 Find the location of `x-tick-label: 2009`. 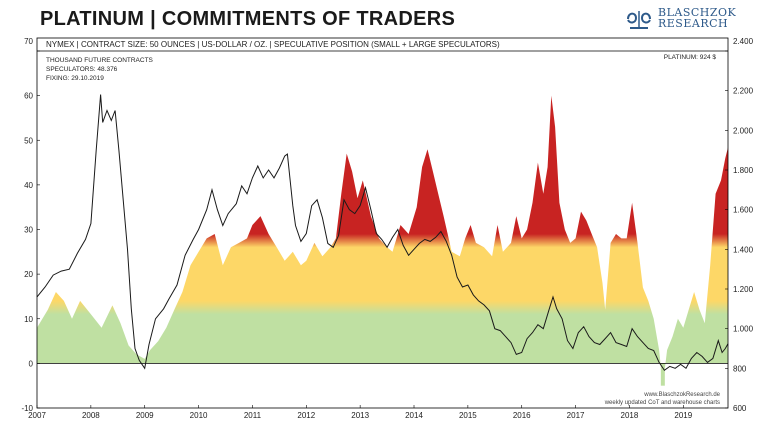

x-tick-label: 2009 is located at coordinates (145, 415).